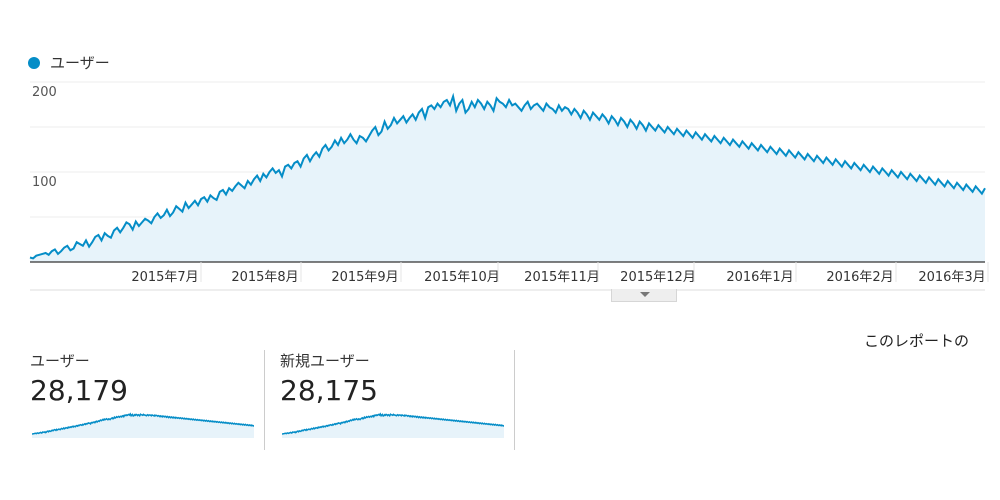  What do you see at coordinates (658, 277) in the screenshot?
I see `x-tick-label: 2015年12月` at bounding box center [658, 277].